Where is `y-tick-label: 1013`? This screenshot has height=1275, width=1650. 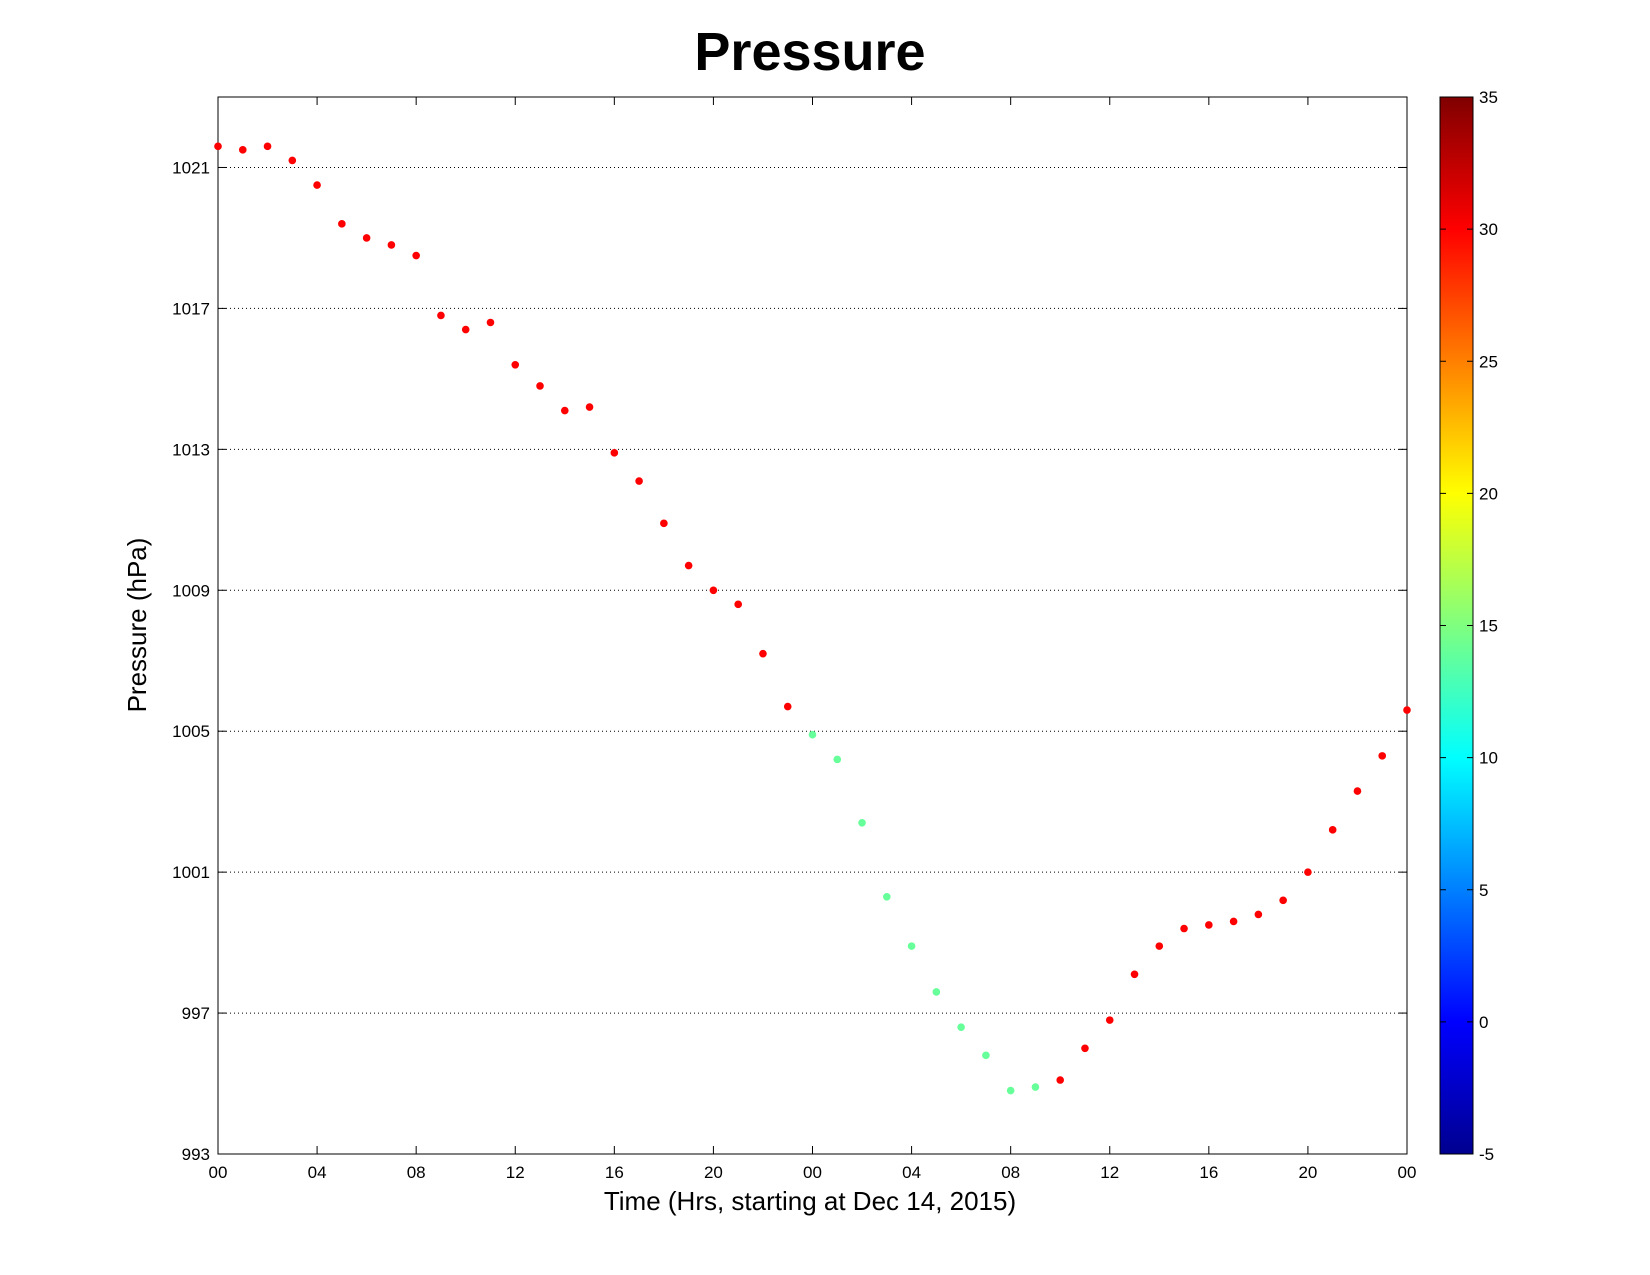 y-tick-label: 1013 is located at coordinates (191, 449).